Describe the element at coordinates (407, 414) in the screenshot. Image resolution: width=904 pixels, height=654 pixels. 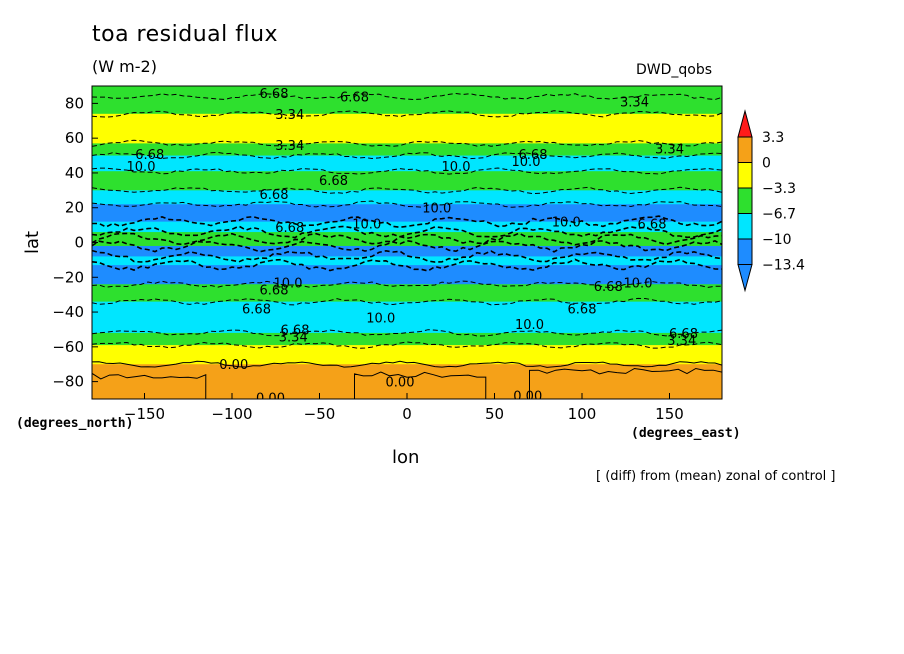
I see `x-tick-label: 0` at that location.